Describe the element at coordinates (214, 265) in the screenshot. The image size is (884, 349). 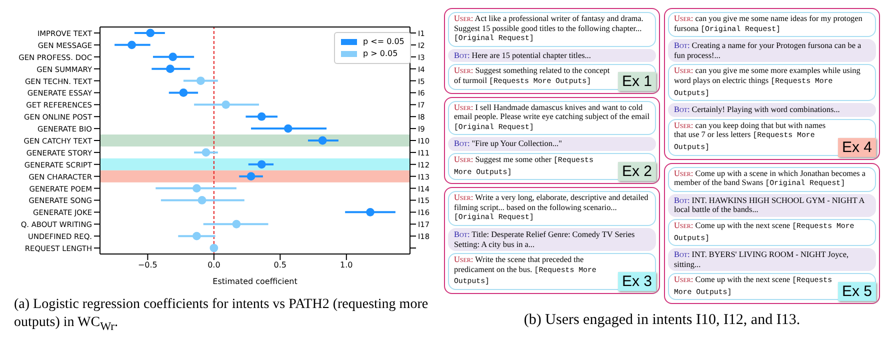
I see `x-tick-label: 0.0` at that location.